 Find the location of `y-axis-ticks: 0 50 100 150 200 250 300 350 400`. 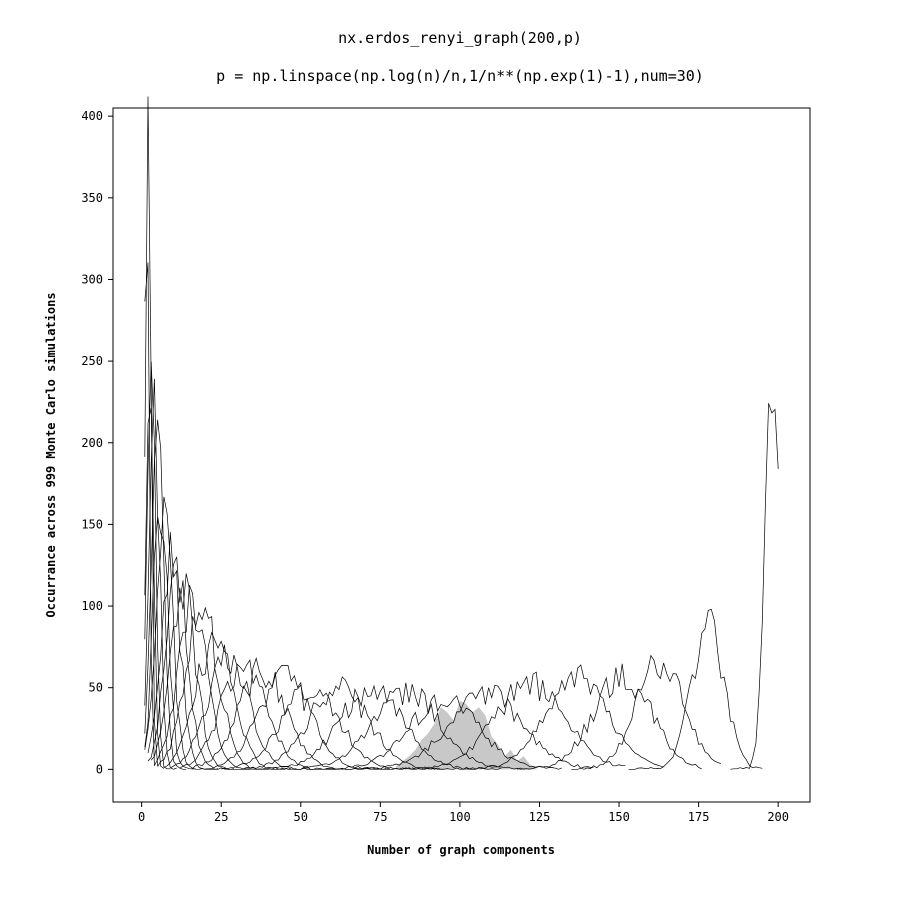

y-axis-ticks: 0 50 100 150 200 250 300 350 400 is located at coordinates (97, 442).